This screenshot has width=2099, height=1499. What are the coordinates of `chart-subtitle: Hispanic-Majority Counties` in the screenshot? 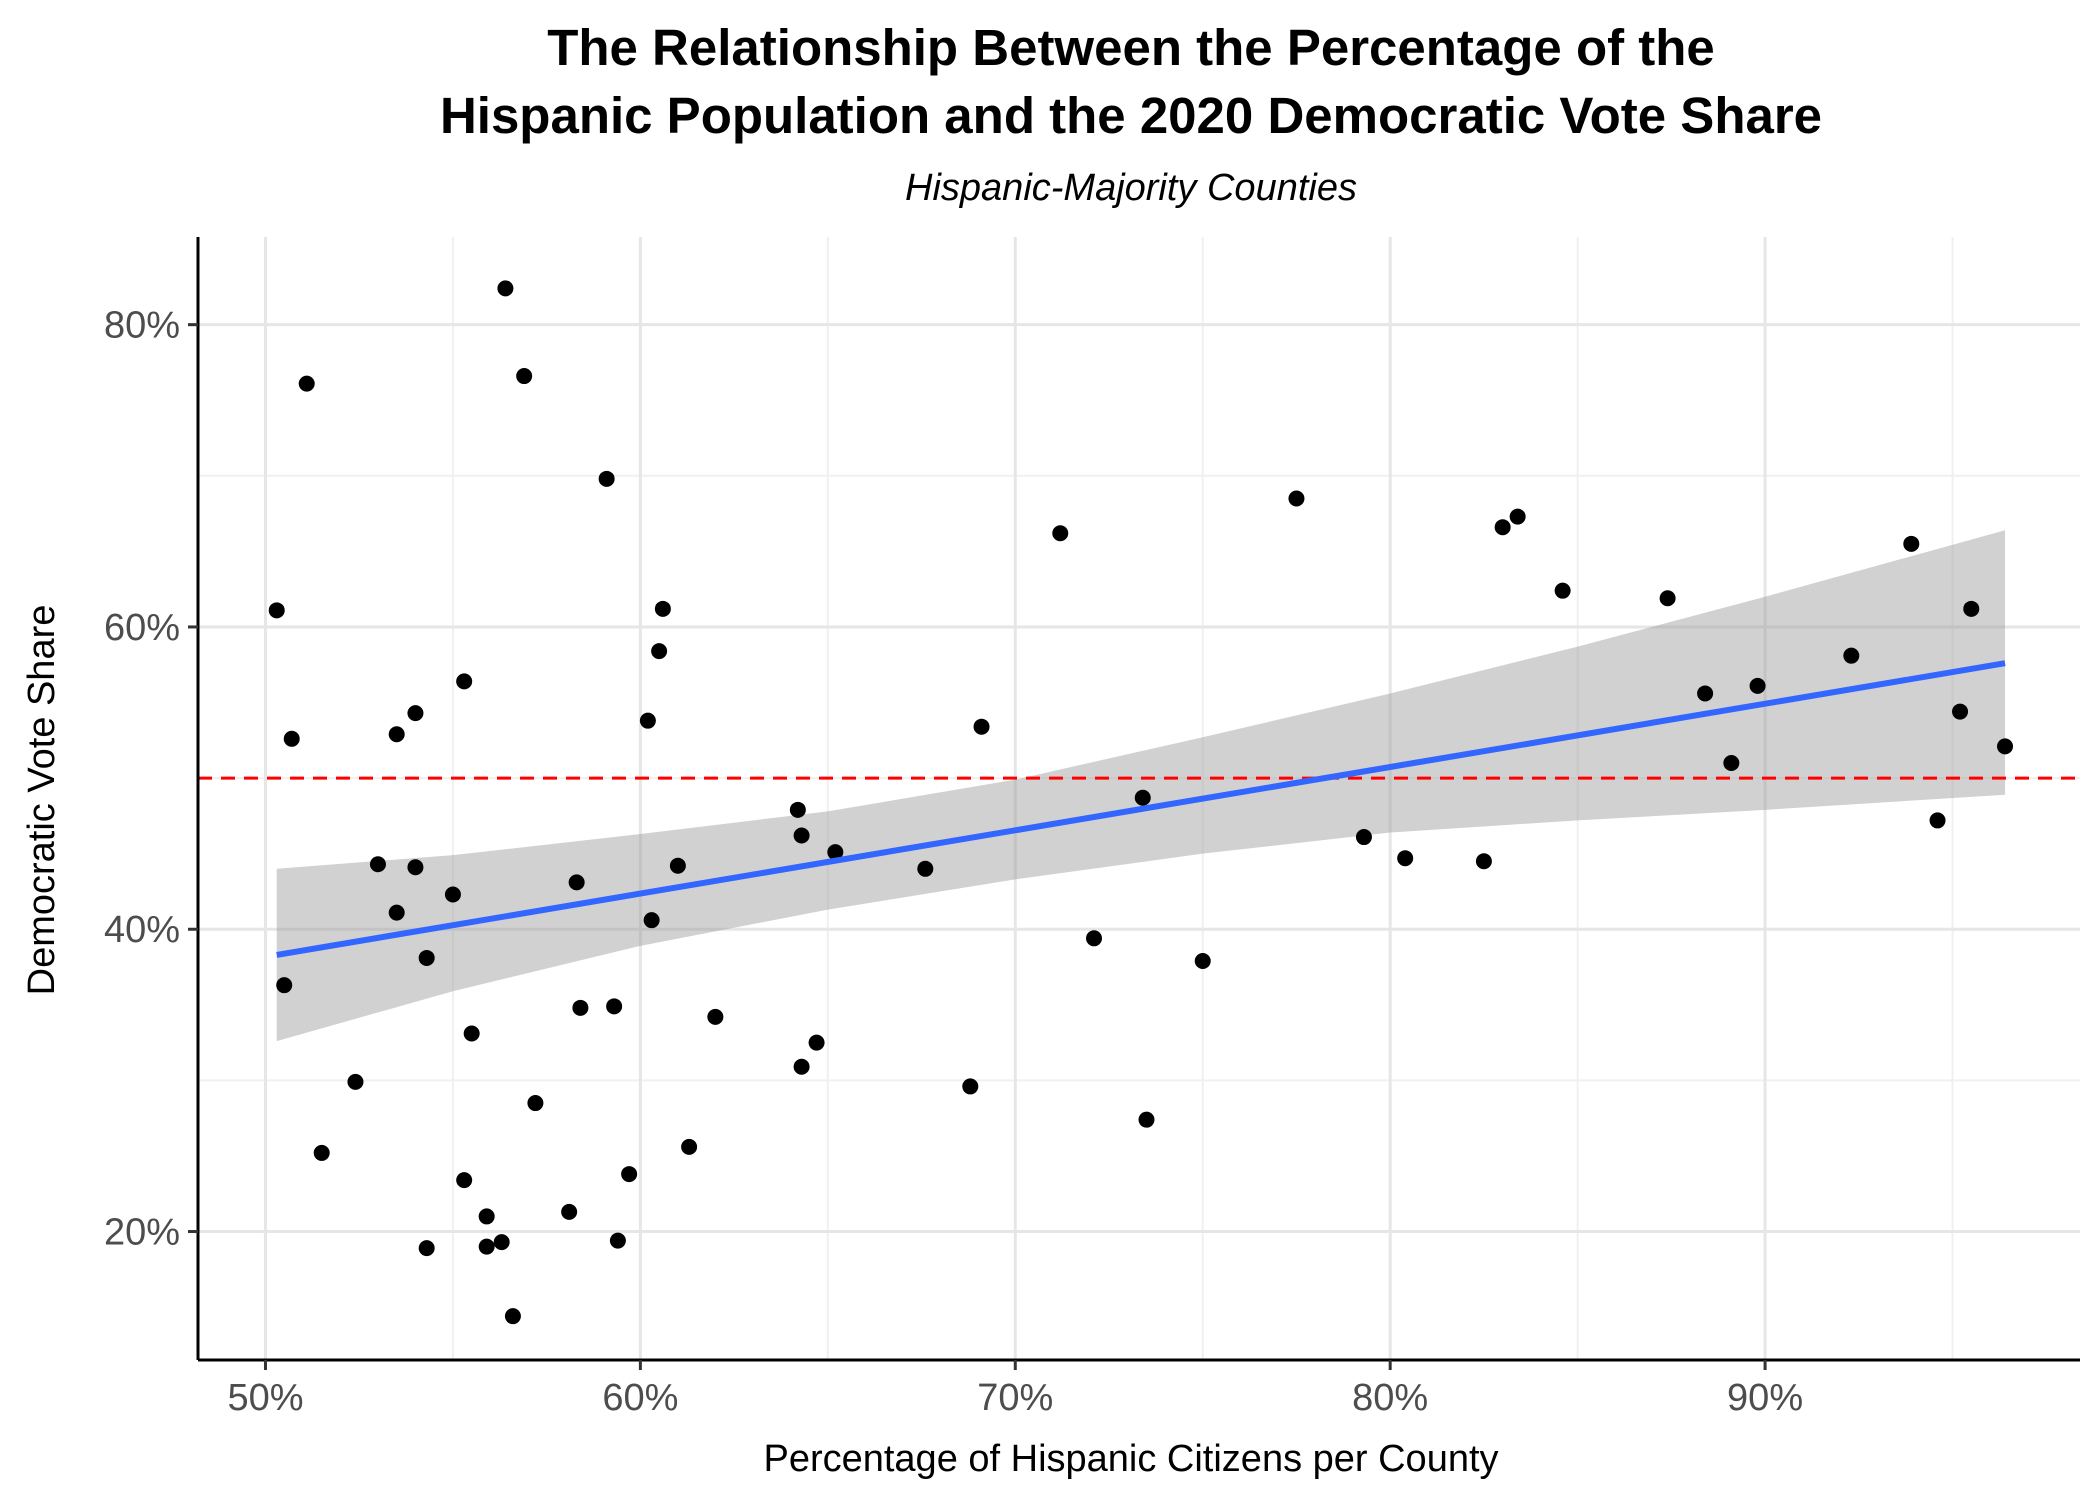 It's located at (1131, 188).